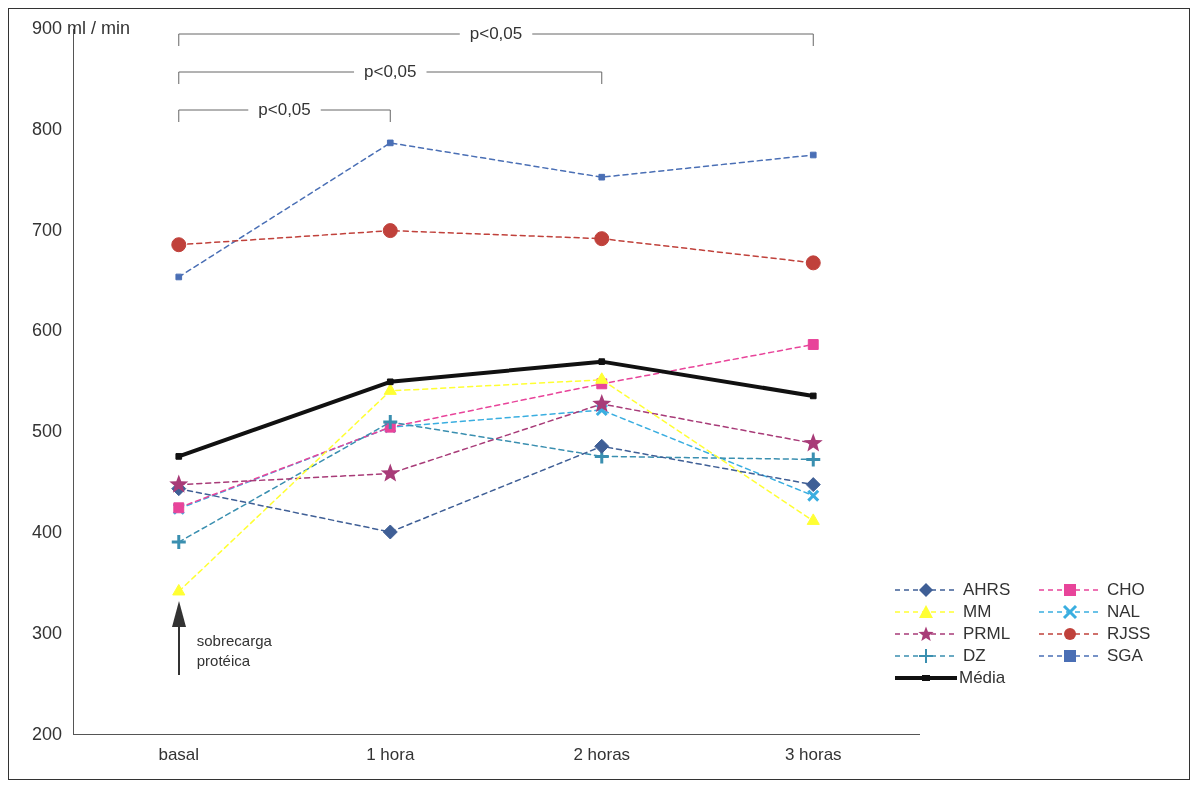 The width and height of the screenshot is (1200, 786). What do you see at coordinates (47, 330) in the screenshot?
I see `y-tick-label: 600` at bounding box center [47, 330].